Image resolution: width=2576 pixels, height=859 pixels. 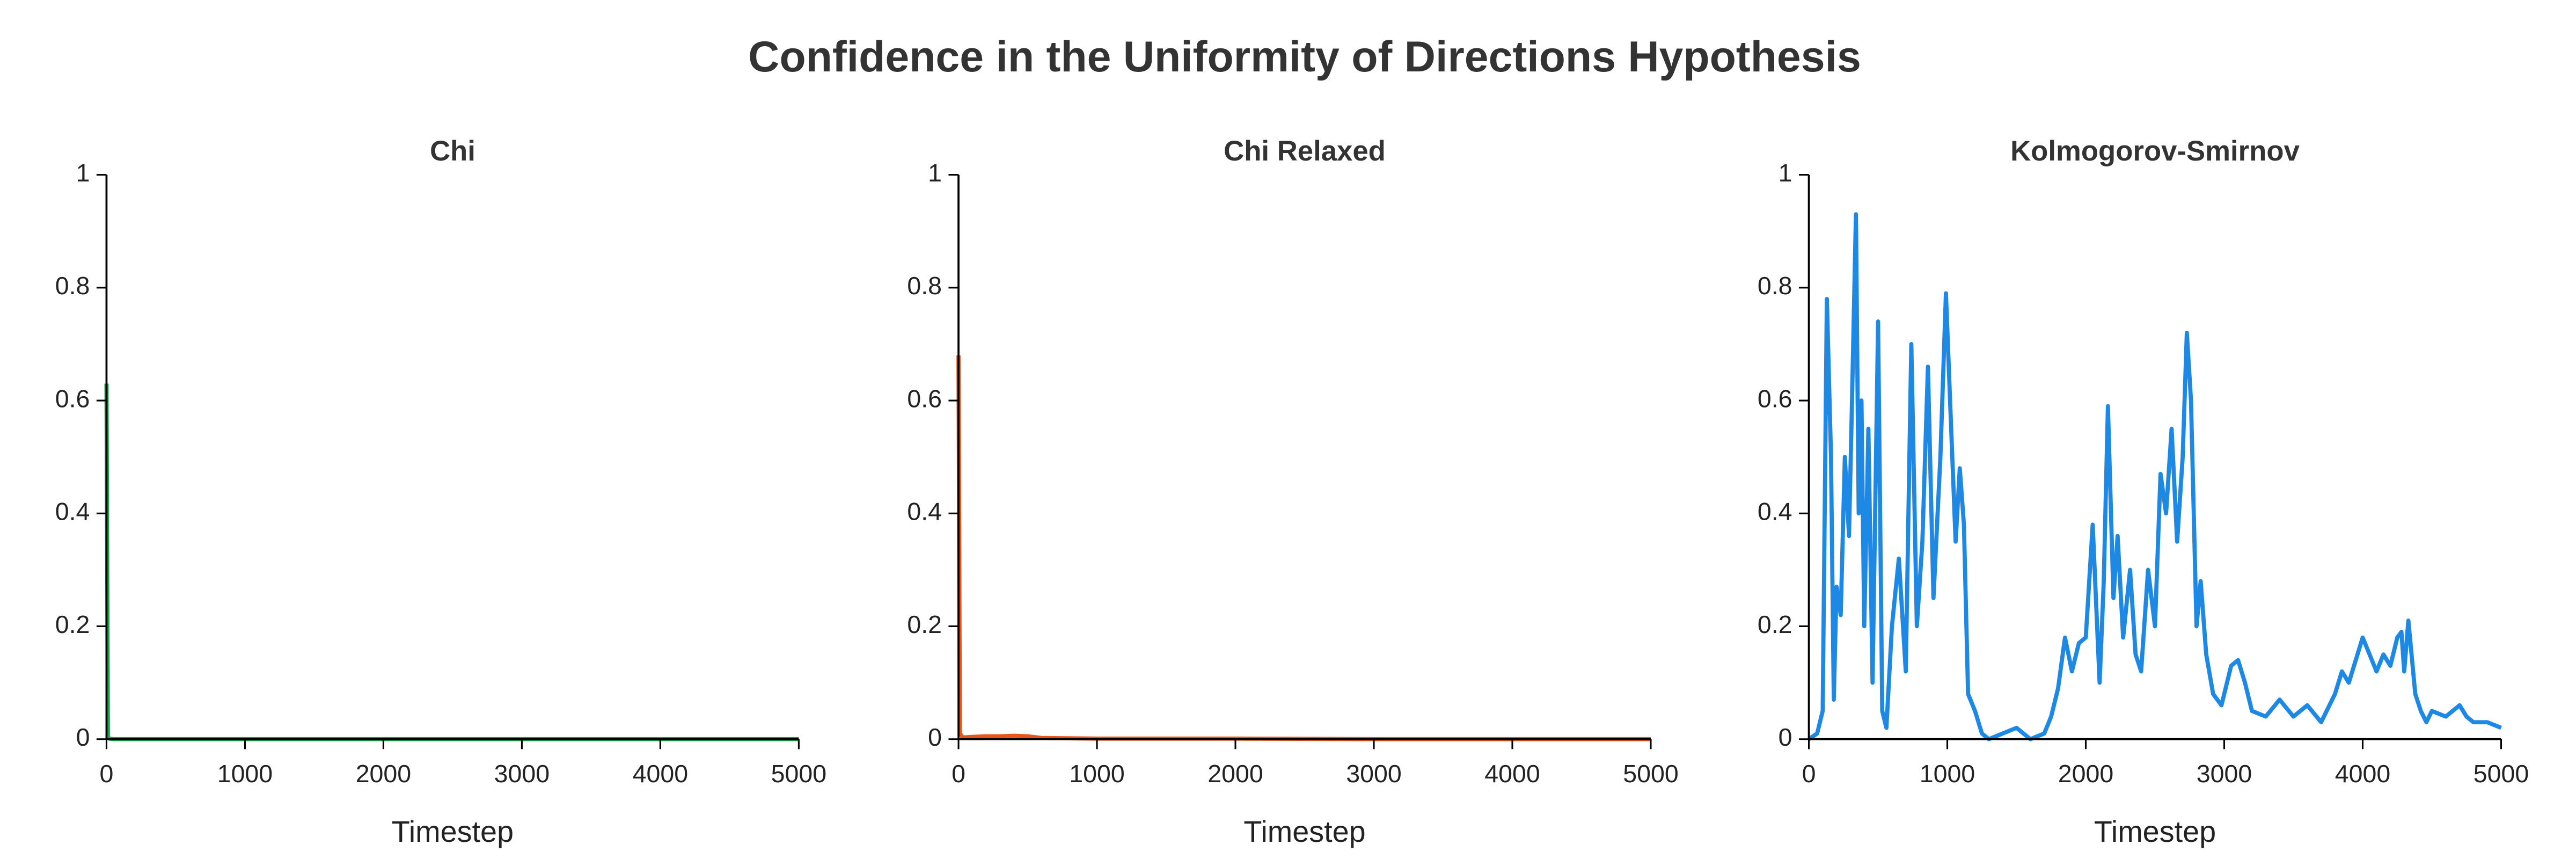 What do you see at coordinates (2155, 151) in the screenshot?
I see `panel-title: Kolmogorov-Smirnov` at bounding box center [2155, 151].